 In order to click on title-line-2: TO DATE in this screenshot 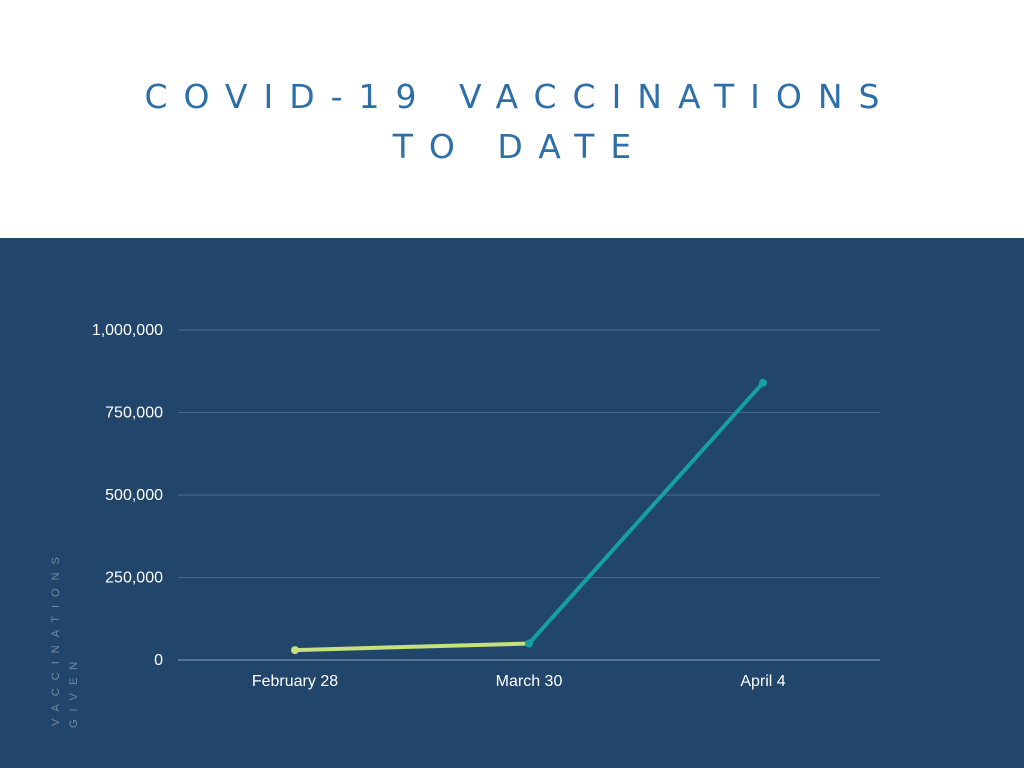, I will do `click(520, 146)`.